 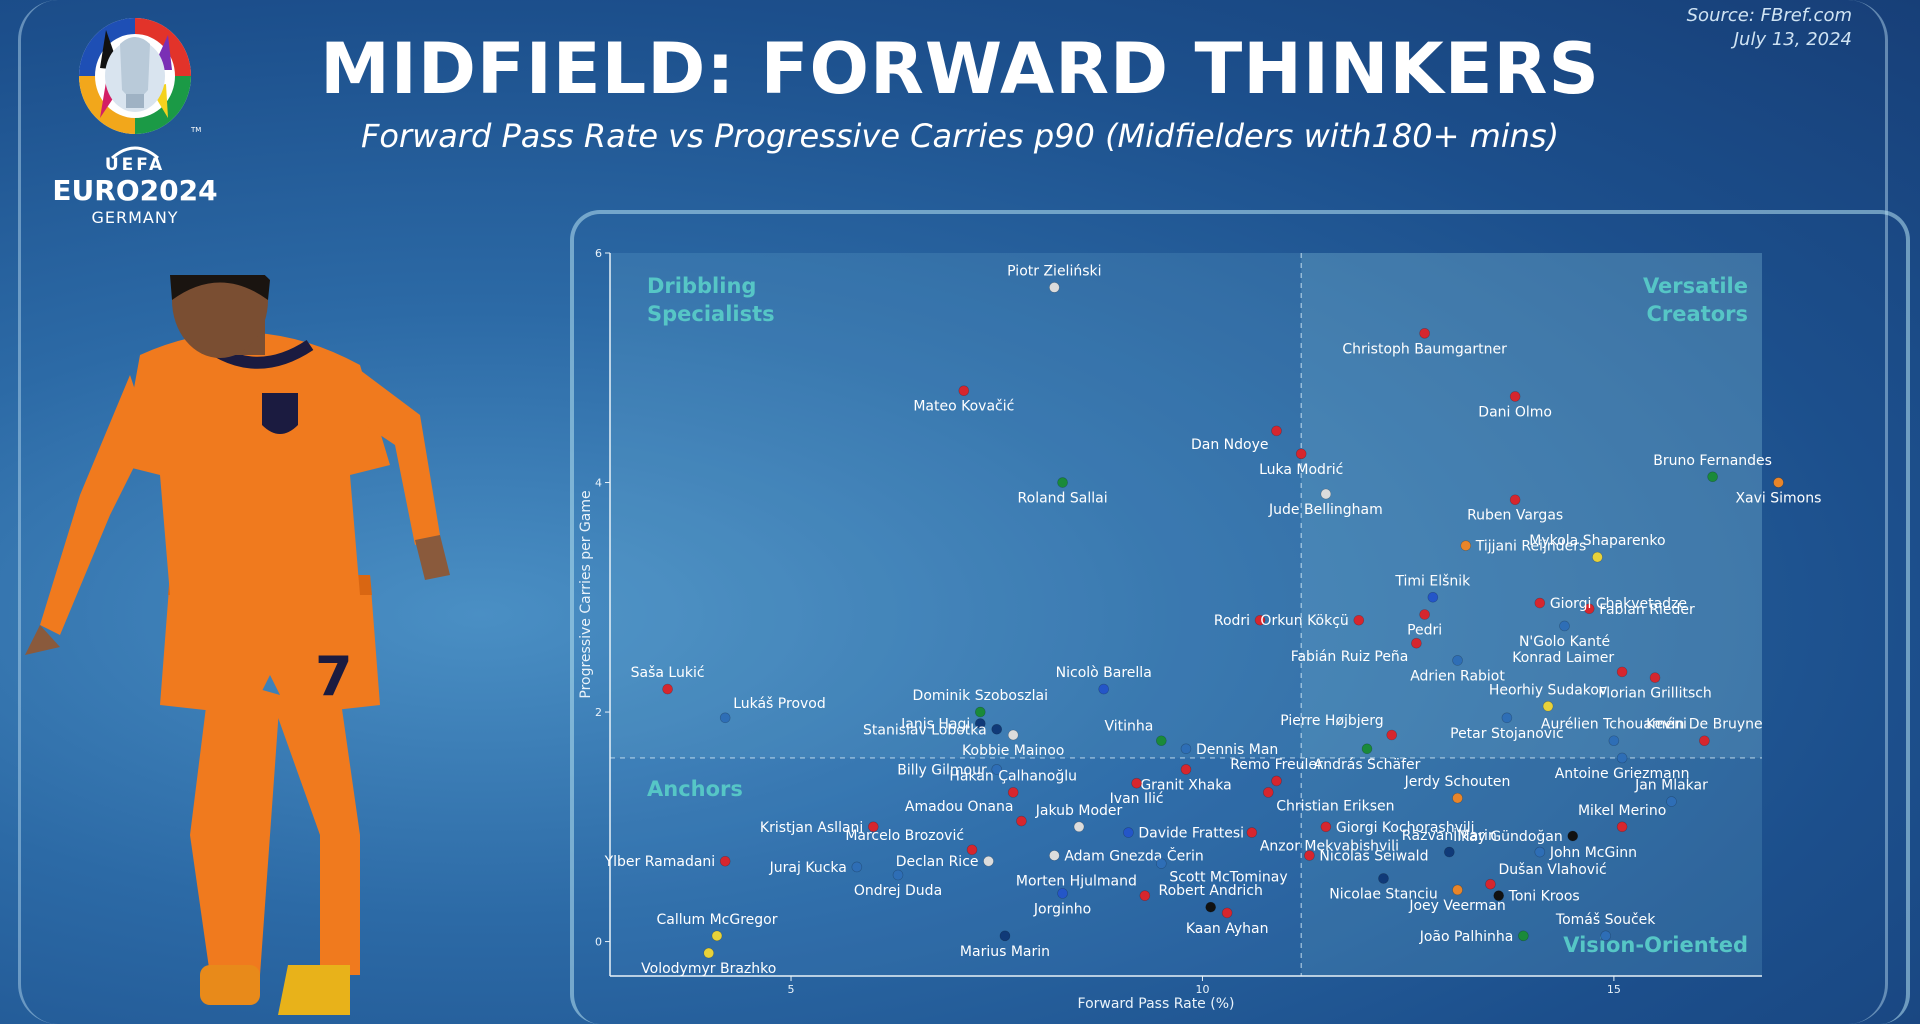 I want to click on x-tick-label: 15, so click(x=1614, y=989).